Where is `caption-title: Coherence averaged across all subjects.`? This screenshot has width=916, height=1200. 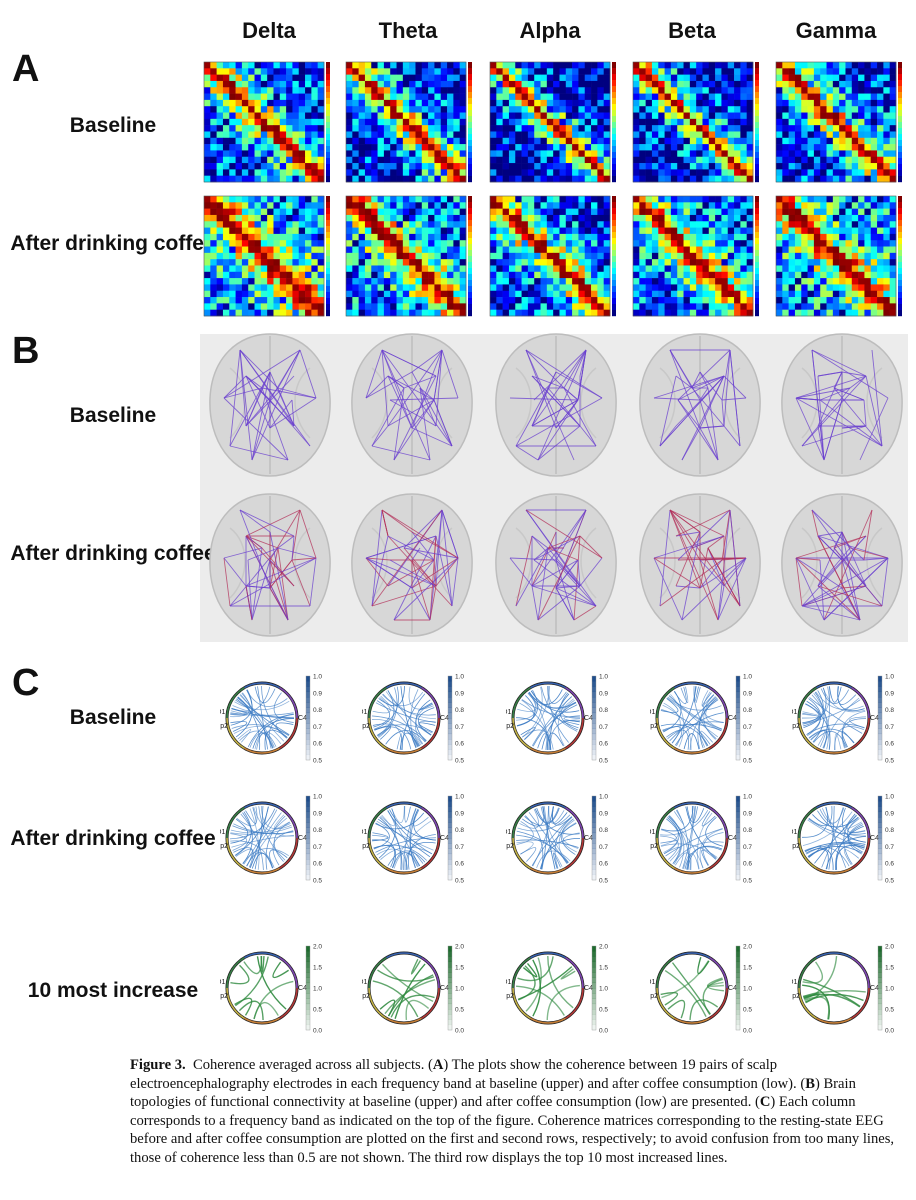 caption-title: Coherence averaged across all subjects. is located at coordinates (308, 1065).